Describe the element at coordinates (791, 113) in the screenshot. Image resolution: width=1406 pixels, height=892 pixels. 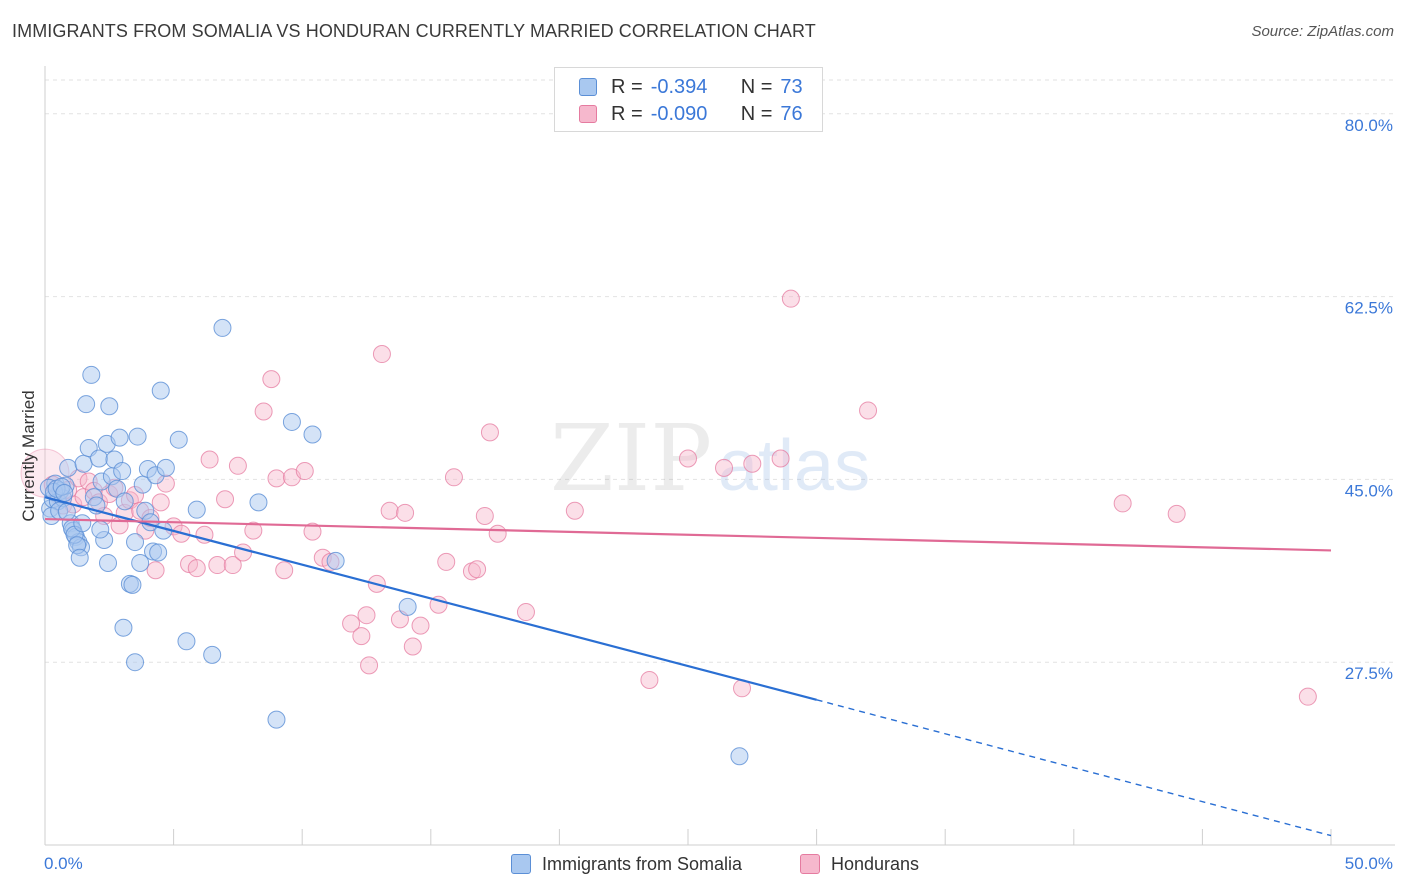
I see `legend-n-value: 76` at that location.